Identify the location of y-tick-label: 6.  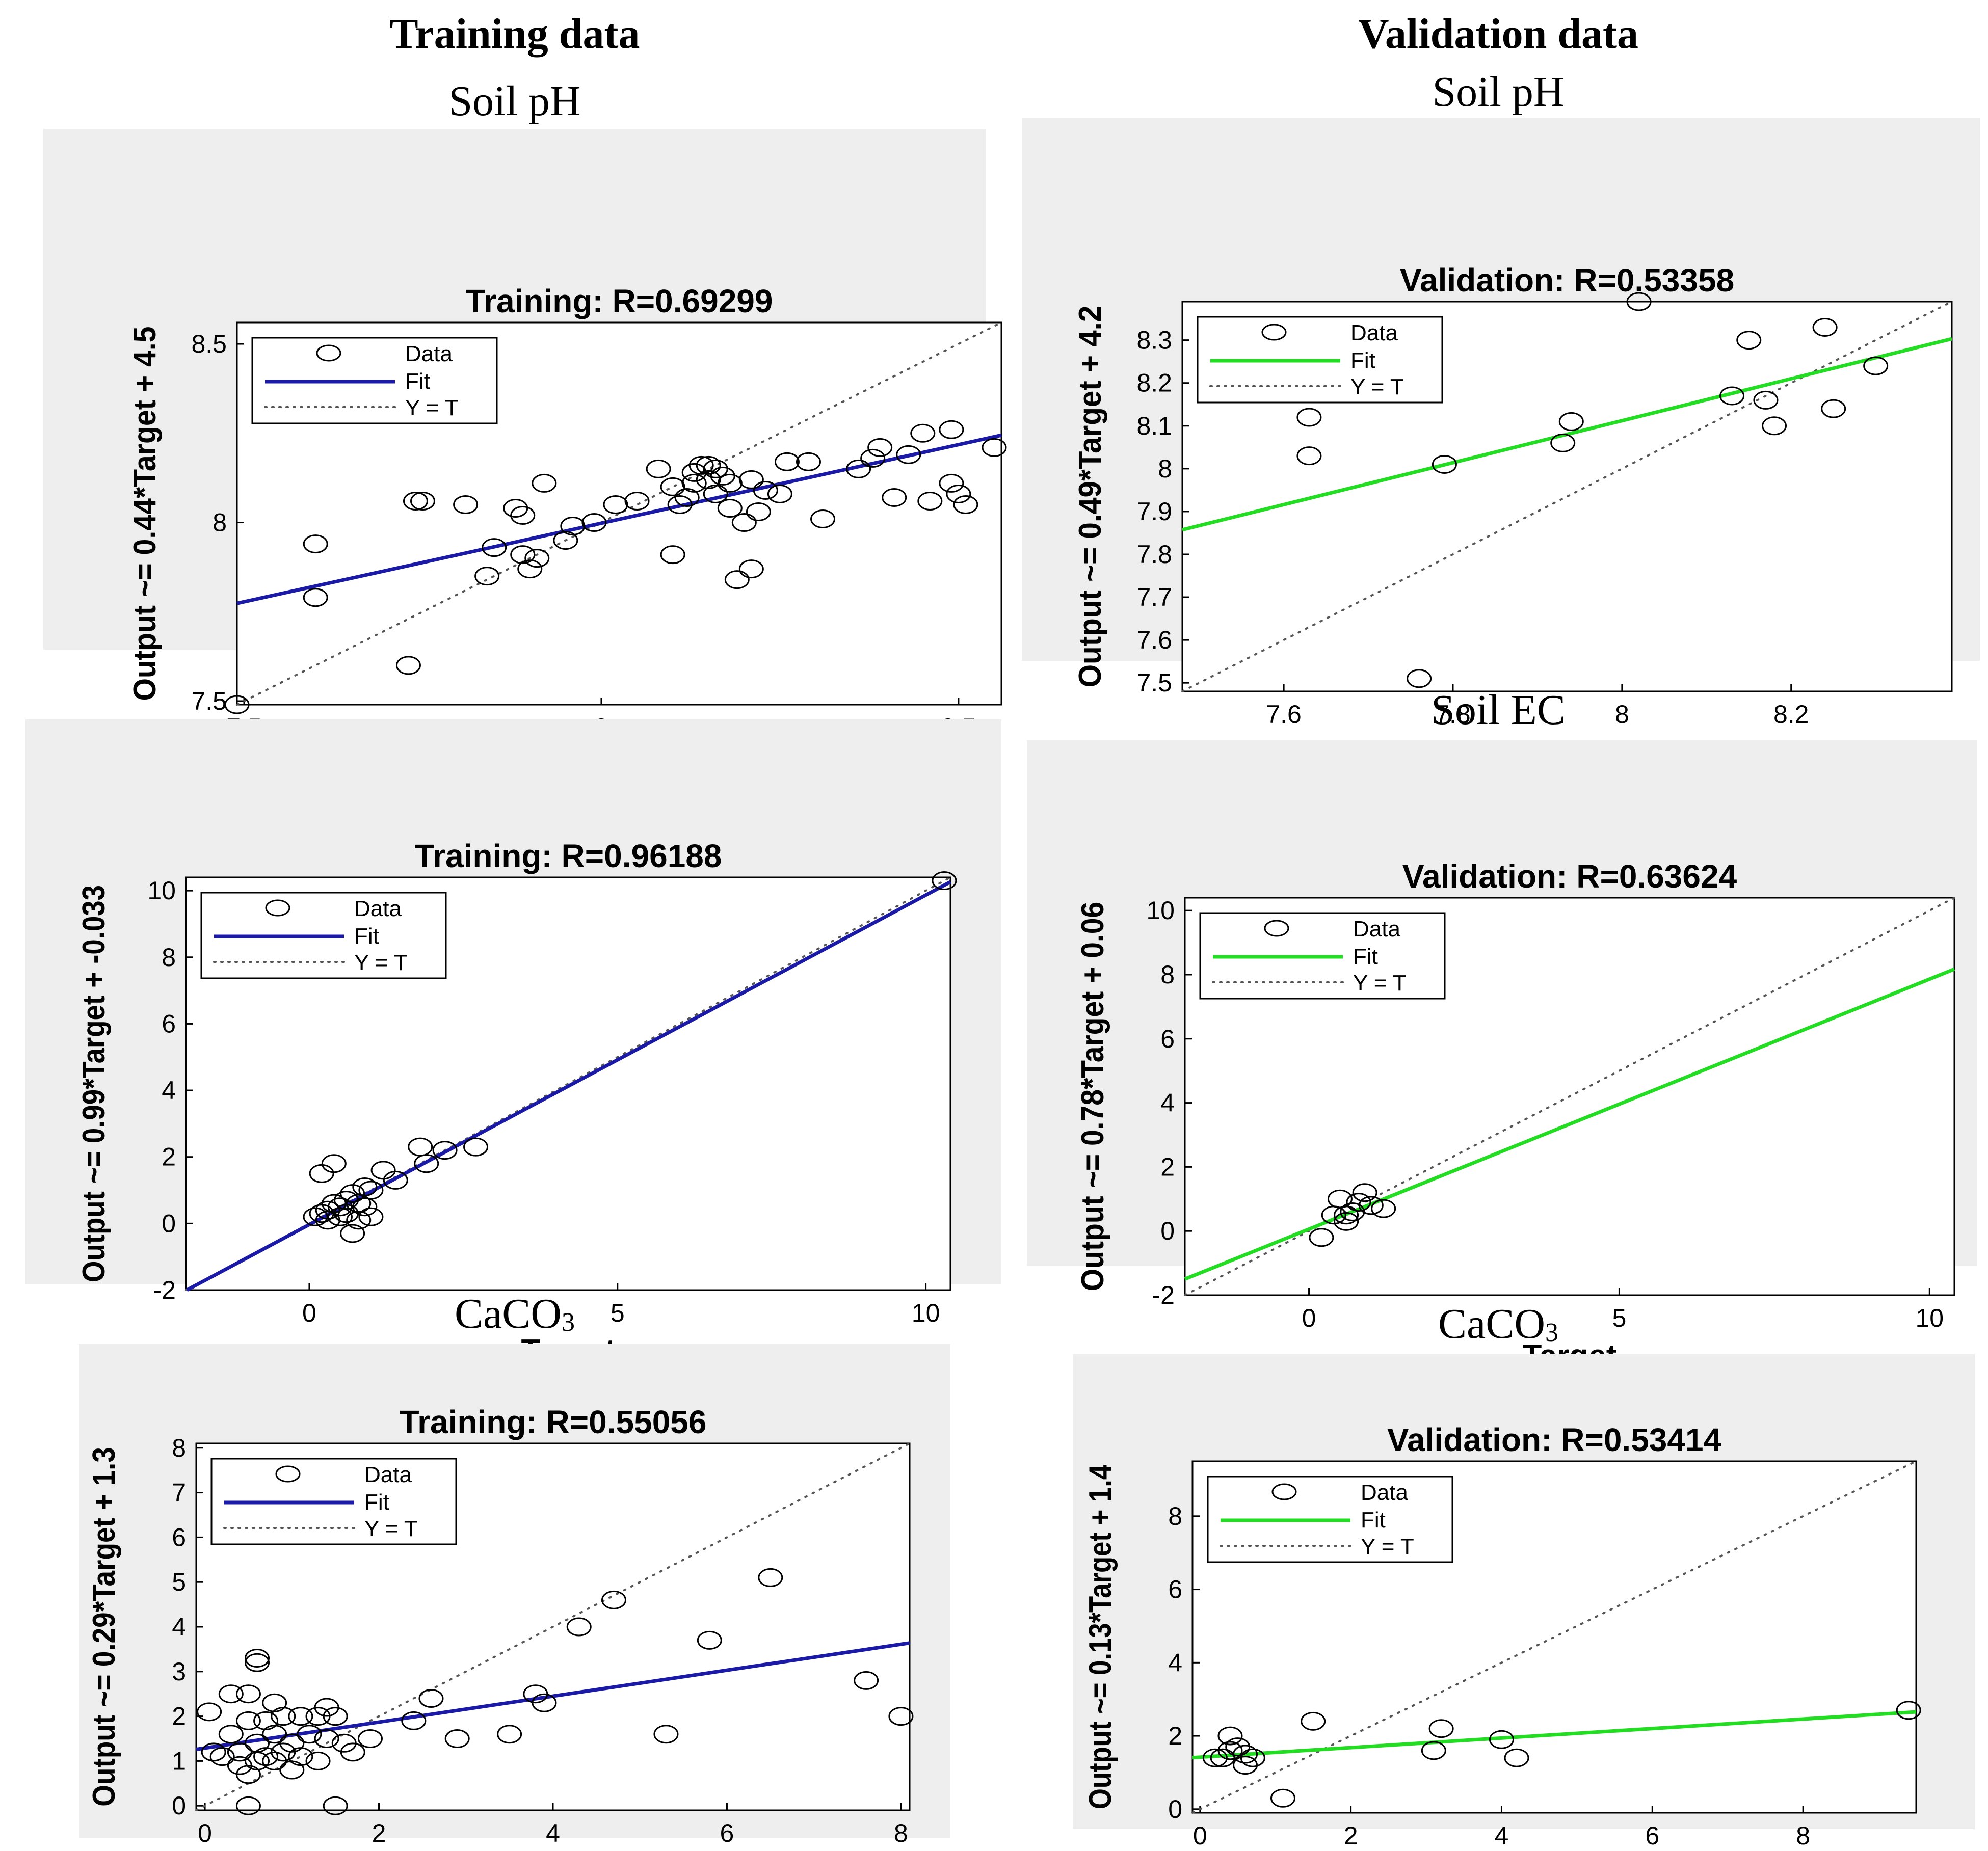
(1167, 1039).